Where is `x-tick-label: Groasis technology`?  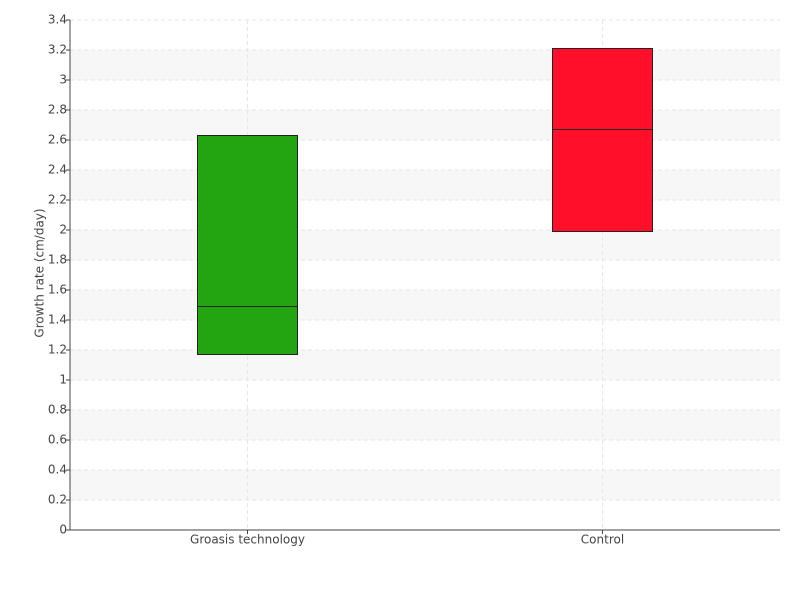
x-tick-label: Groasis technology is located at coordinates (247, 540).